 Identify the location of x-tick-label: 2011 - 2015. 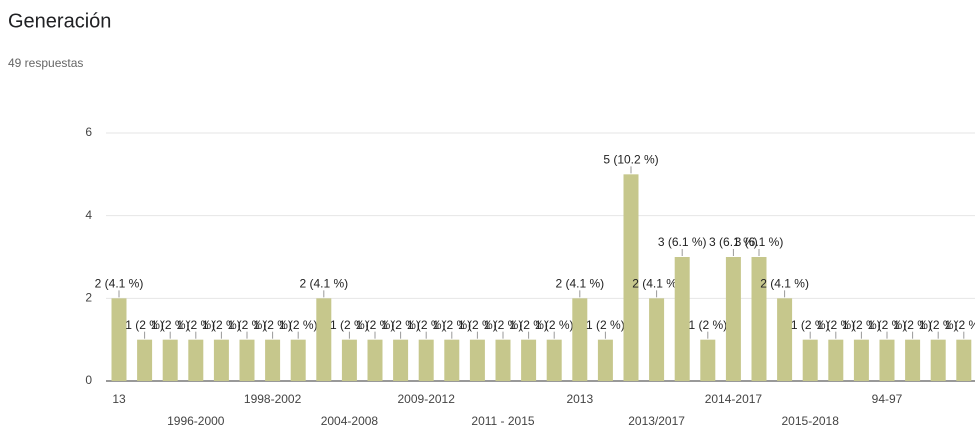
(502, 421).